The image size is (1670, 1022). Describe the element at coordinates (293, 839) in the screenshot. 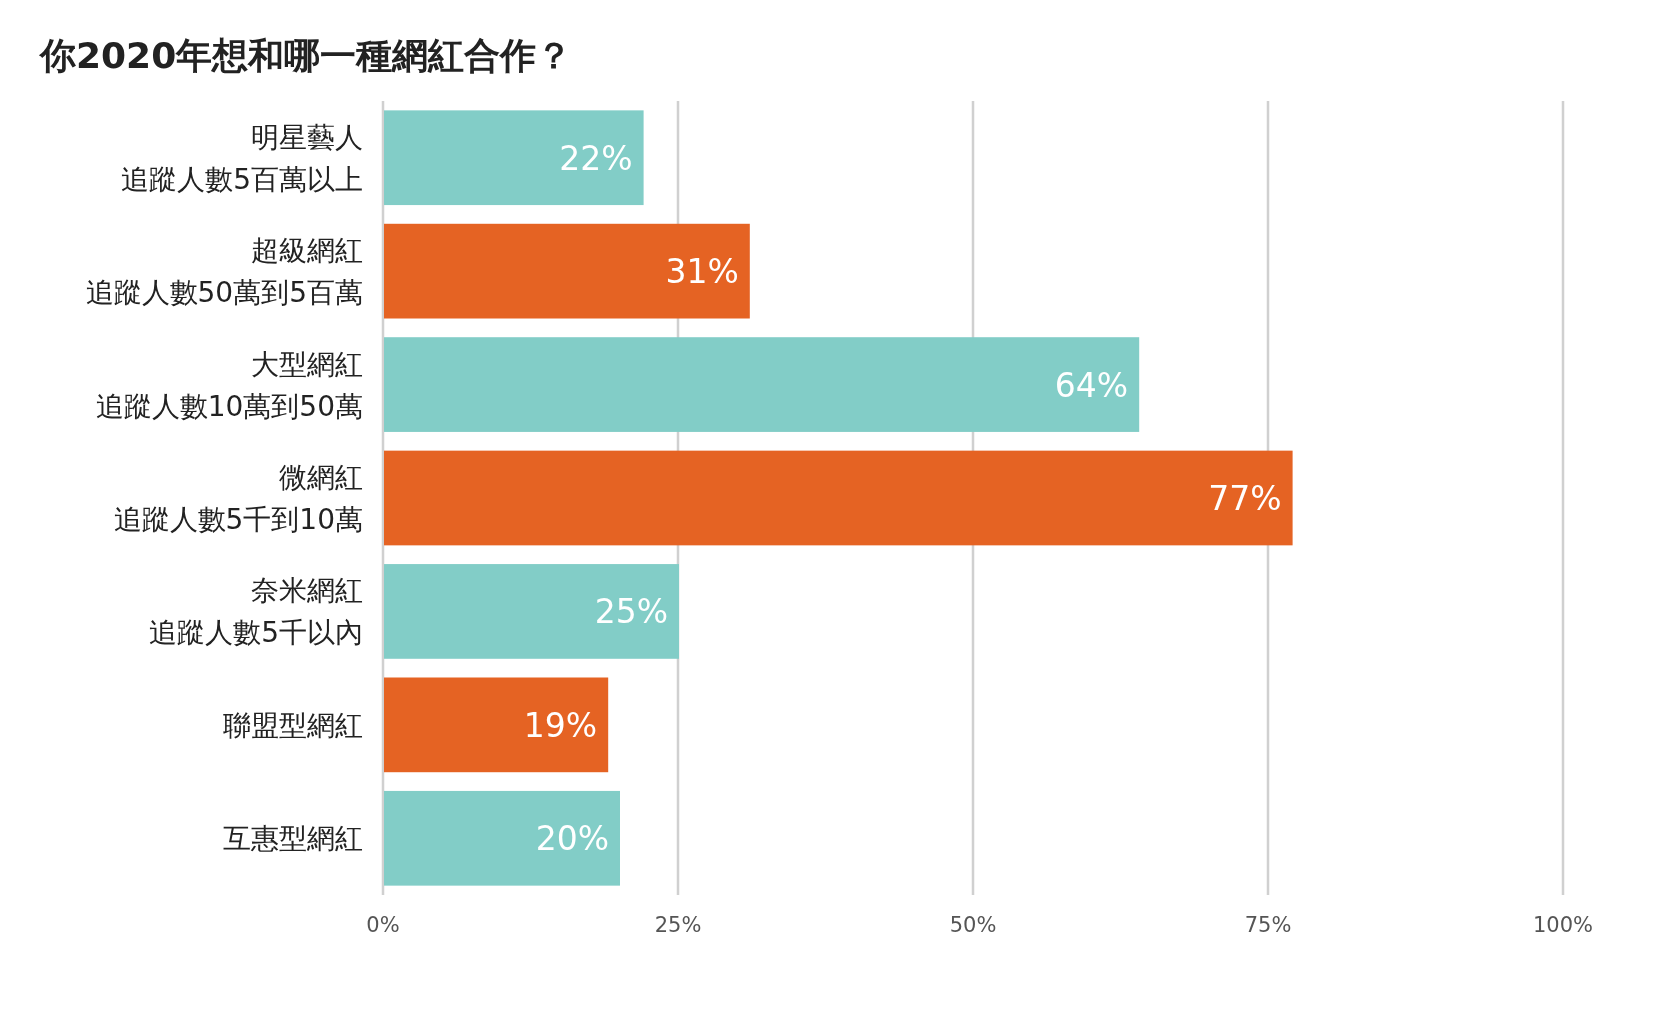

I see `y-tick-label: 互惠型網紅` at that location.